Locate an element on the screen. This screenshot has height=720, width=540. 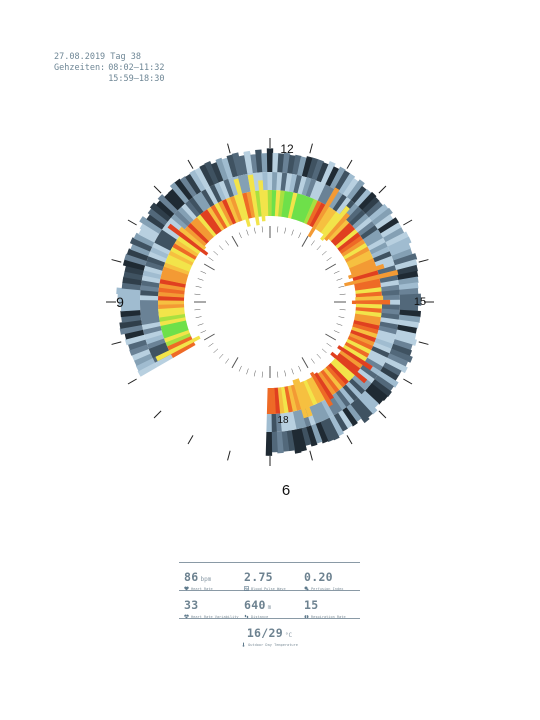
stat-perfusion-index: 0.20 Perfusion Index is located at coordinates (329, 577).